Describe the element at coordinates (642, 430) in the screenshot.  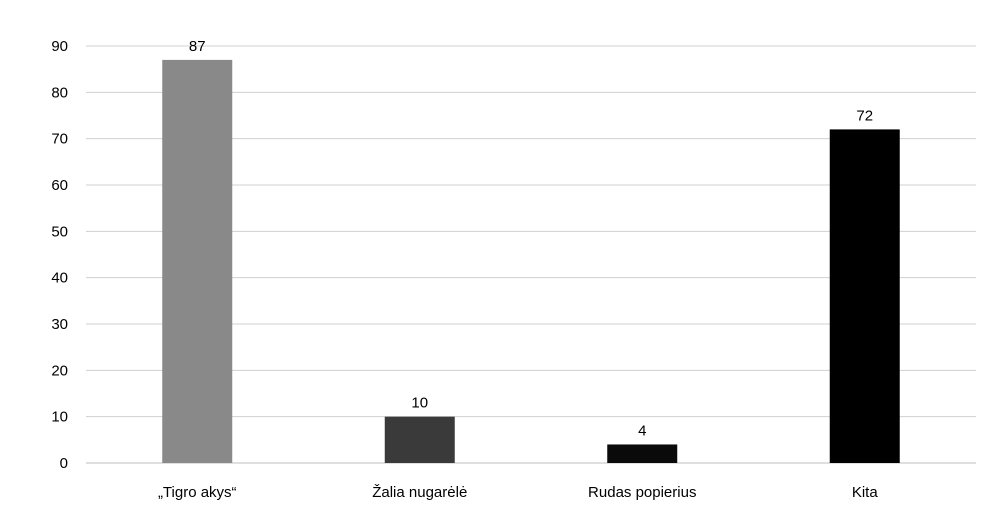
I see `data-label: 4` at that location.